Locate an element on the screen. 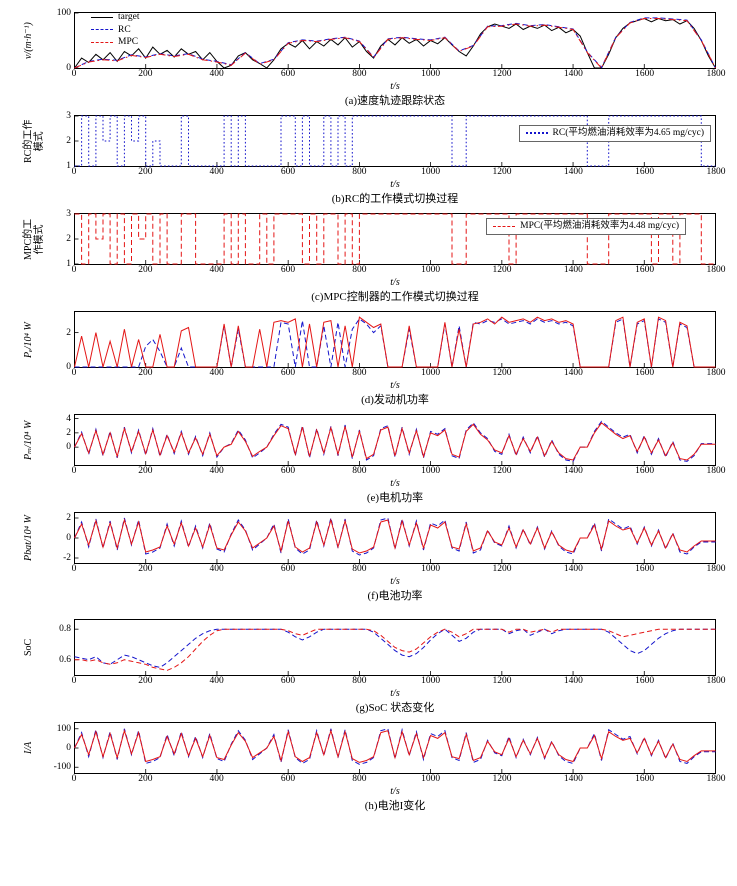  legend-label: RC is located at coordinates (124, 29).